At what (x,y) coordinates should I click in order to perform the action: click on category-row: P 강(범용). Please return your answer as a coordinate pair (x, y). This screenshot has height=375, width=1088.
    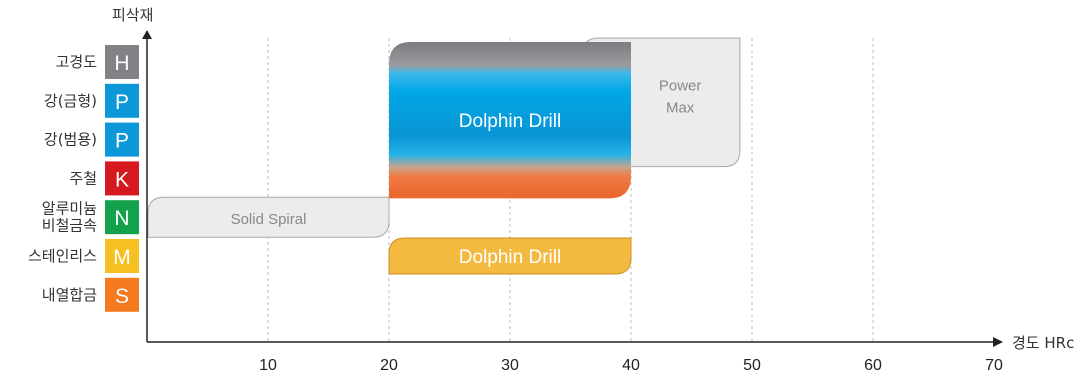
    Looking at the image, I should click on (91, 139).